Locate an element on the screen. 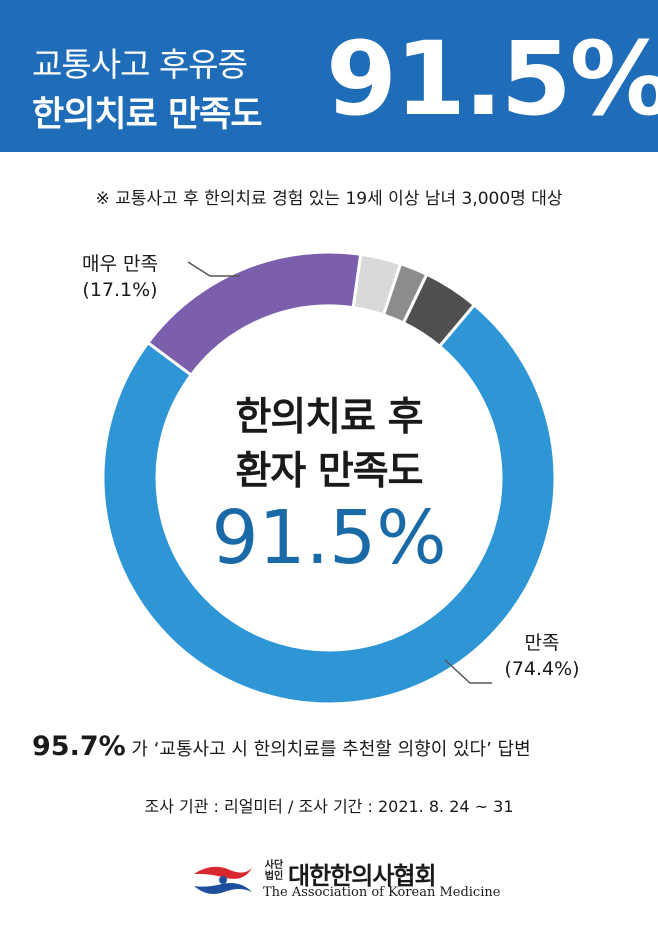 This screenshot has height=931, width=658. label-very-satisfied-name: 매우 만족 is located at coordinates (120, 264).